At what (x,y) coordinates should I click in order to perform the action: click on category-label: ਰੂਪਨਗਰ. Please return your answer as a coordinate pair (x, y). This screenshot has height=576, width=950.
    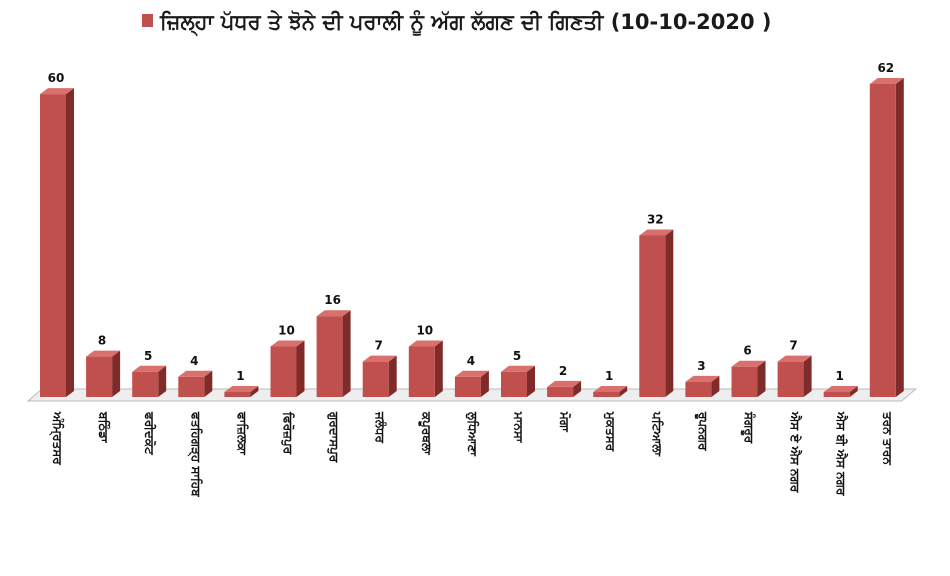
    Looking at the image, I should click on (702, 431).